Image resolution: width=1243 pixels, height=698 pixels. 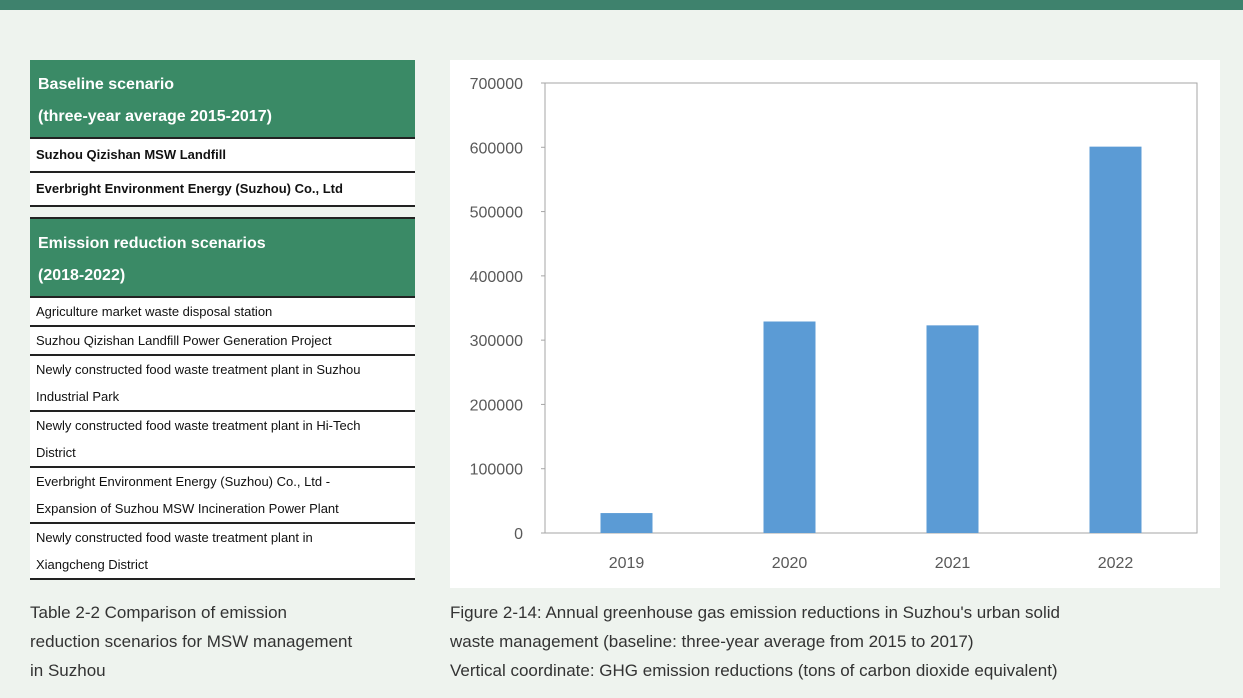 What do you see at coordinates (953, 563) in the screenshot?
I see `x-tick-label: 2021` at bounding box center [953, 563].